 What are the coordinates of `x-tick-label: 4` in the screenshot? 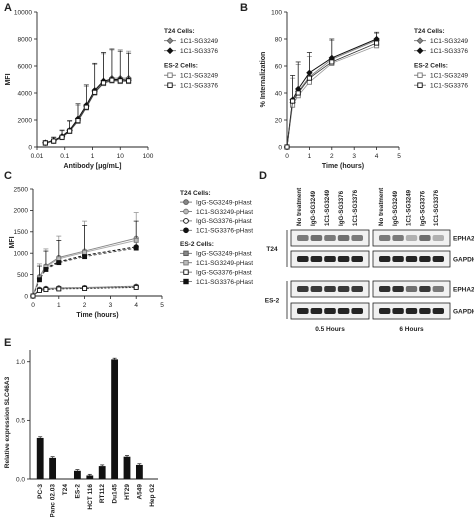 It's located at (377, 156).